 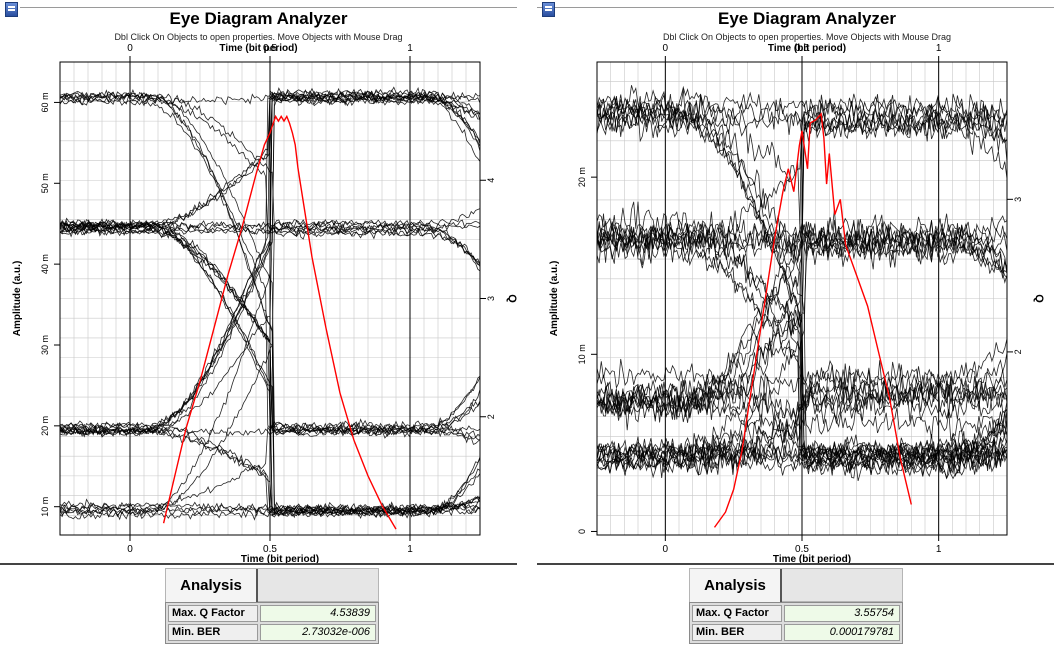 I want to click on y-tick-label: 60 m, so click(x=45, y=102).